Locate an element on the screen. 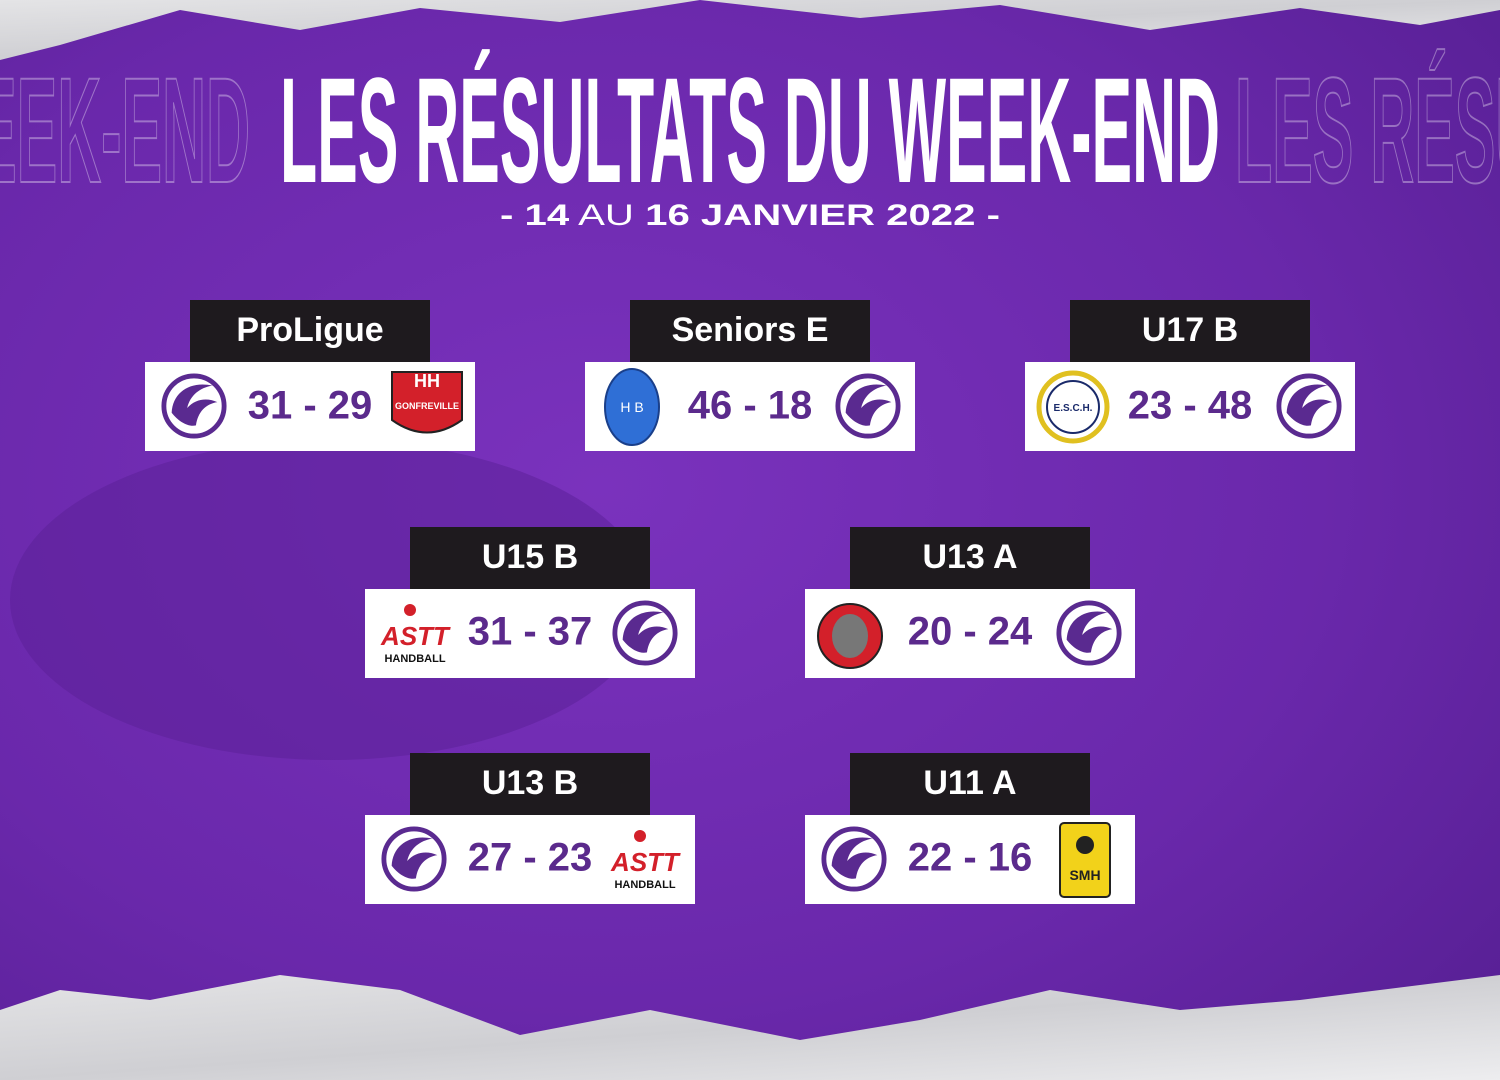  gonfreville-mark: HH is located at coordinates (427, 381).